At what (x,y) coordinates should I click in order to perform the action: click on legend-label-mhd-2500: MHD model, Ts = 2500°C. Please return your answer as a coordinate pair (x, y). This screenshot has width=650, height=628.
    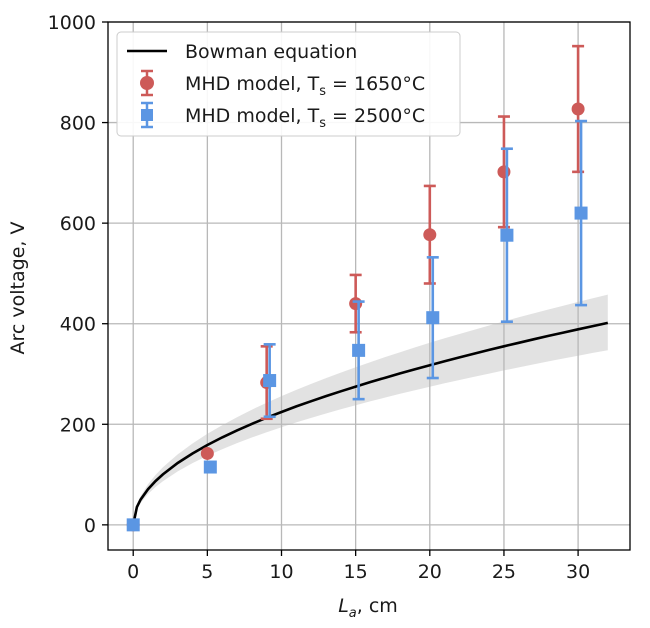
    Looking at the image, I should click on (305, 118).